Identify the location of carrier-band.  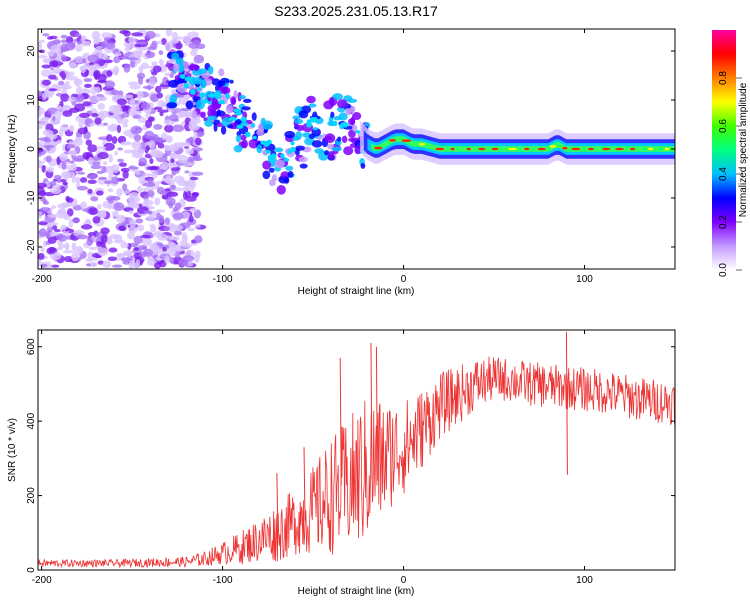
(523, 144).